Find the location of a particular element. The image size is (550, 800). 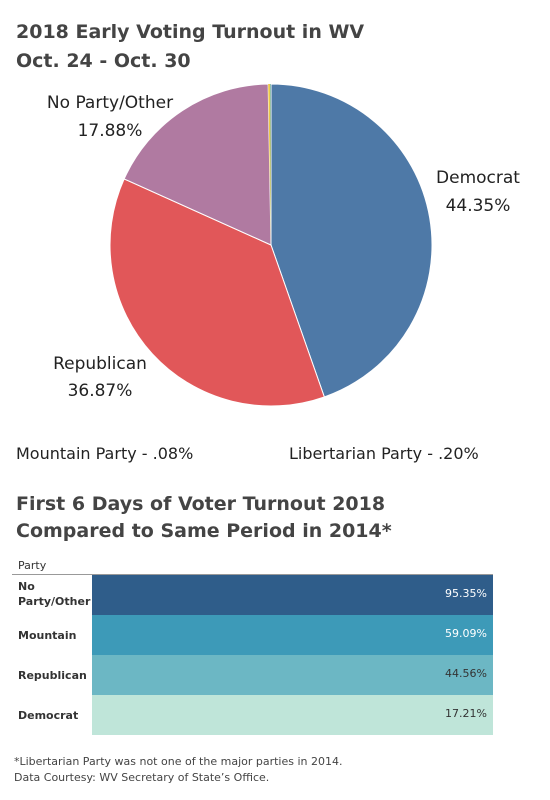

bar-value-no-party-other: 95.35% is located at coordinates (466, 593).